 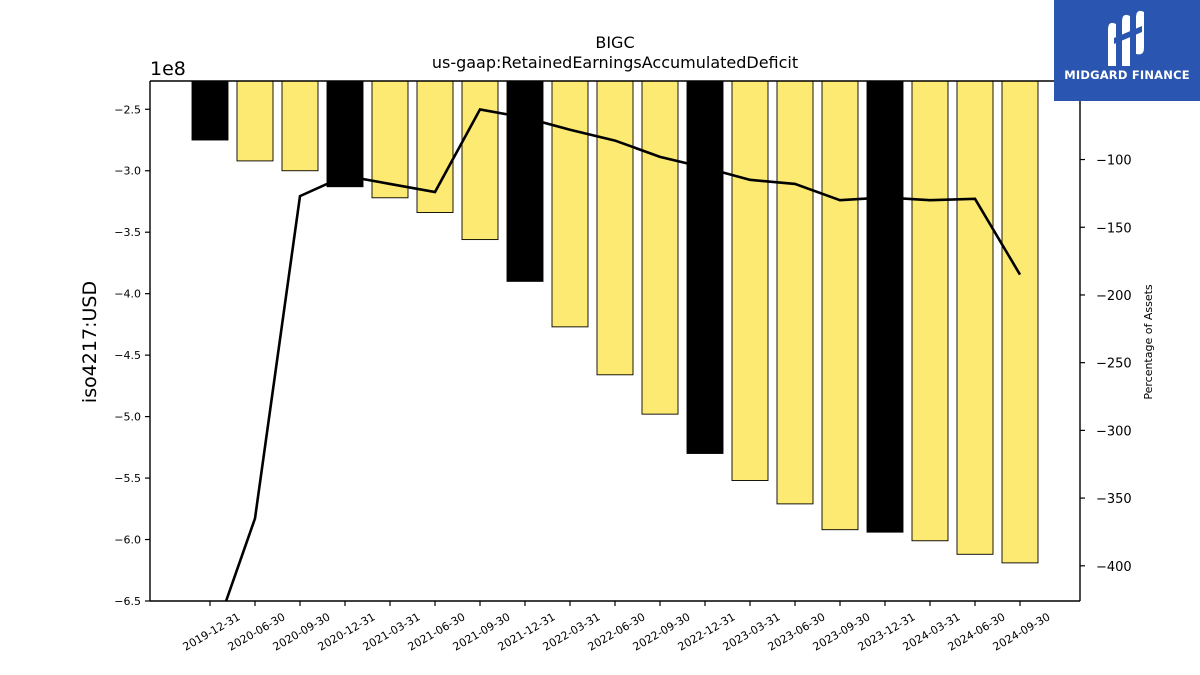 What do you see at coordinates (614, 42) in the screenshot?
I see `chart-title: BIGC` at bounding box center [614, 42].